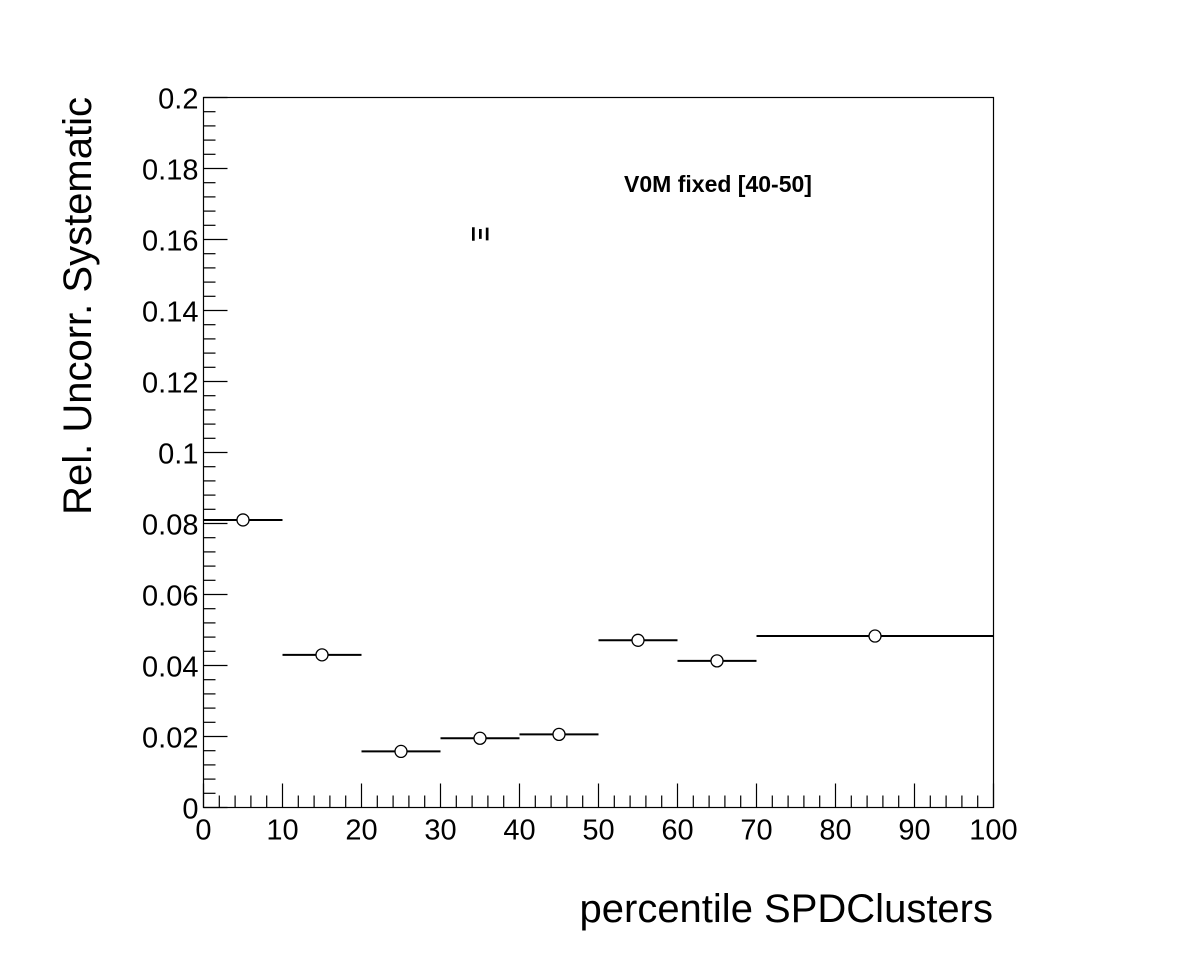 This screenshot has width=1198, height=973. What do you see at coordinates (170, 668) in the screenshot?
I see `y-tick-label: 0.04` at bounding box center [170, 668].